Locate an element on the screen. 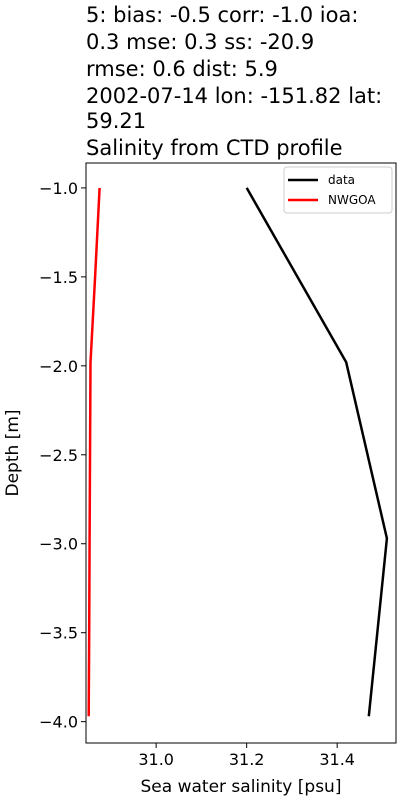 This screenshot has width=400, height=800. y-tick-label: −2.0 is located at coordinates (58, 366).